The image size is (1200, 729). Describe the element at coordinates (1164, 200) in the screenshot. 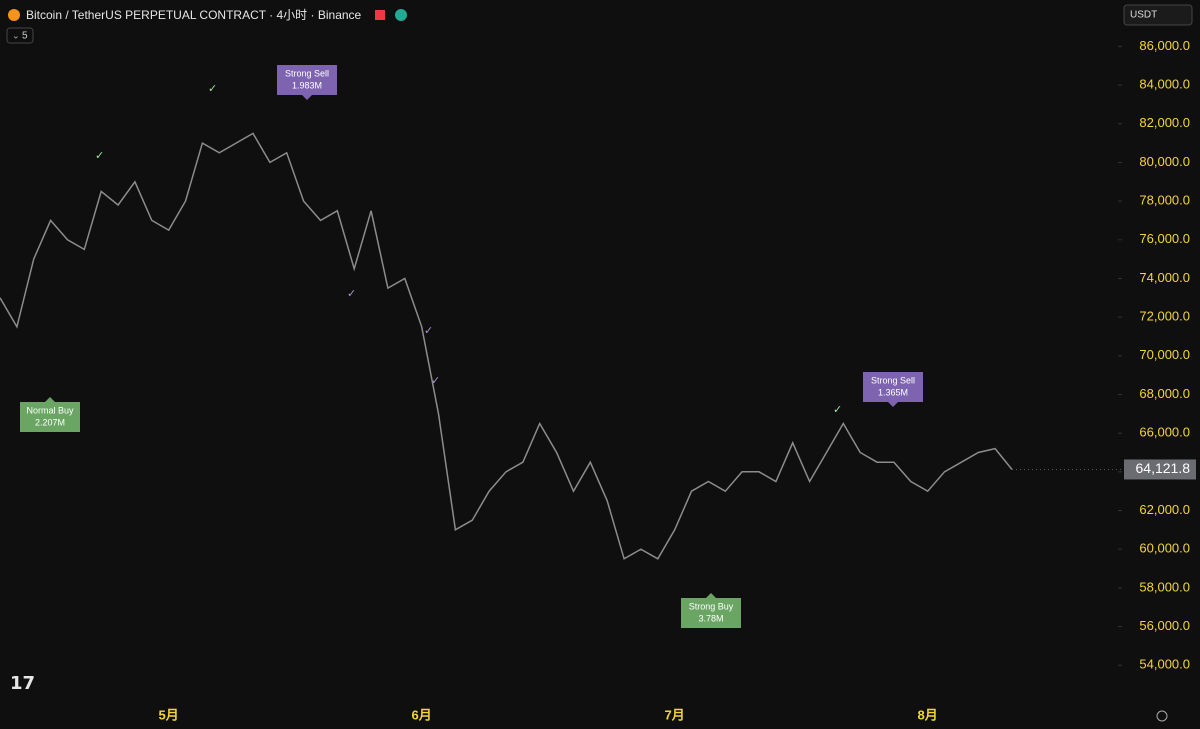

I see `y-tick-label: 78,000.0` at that location.